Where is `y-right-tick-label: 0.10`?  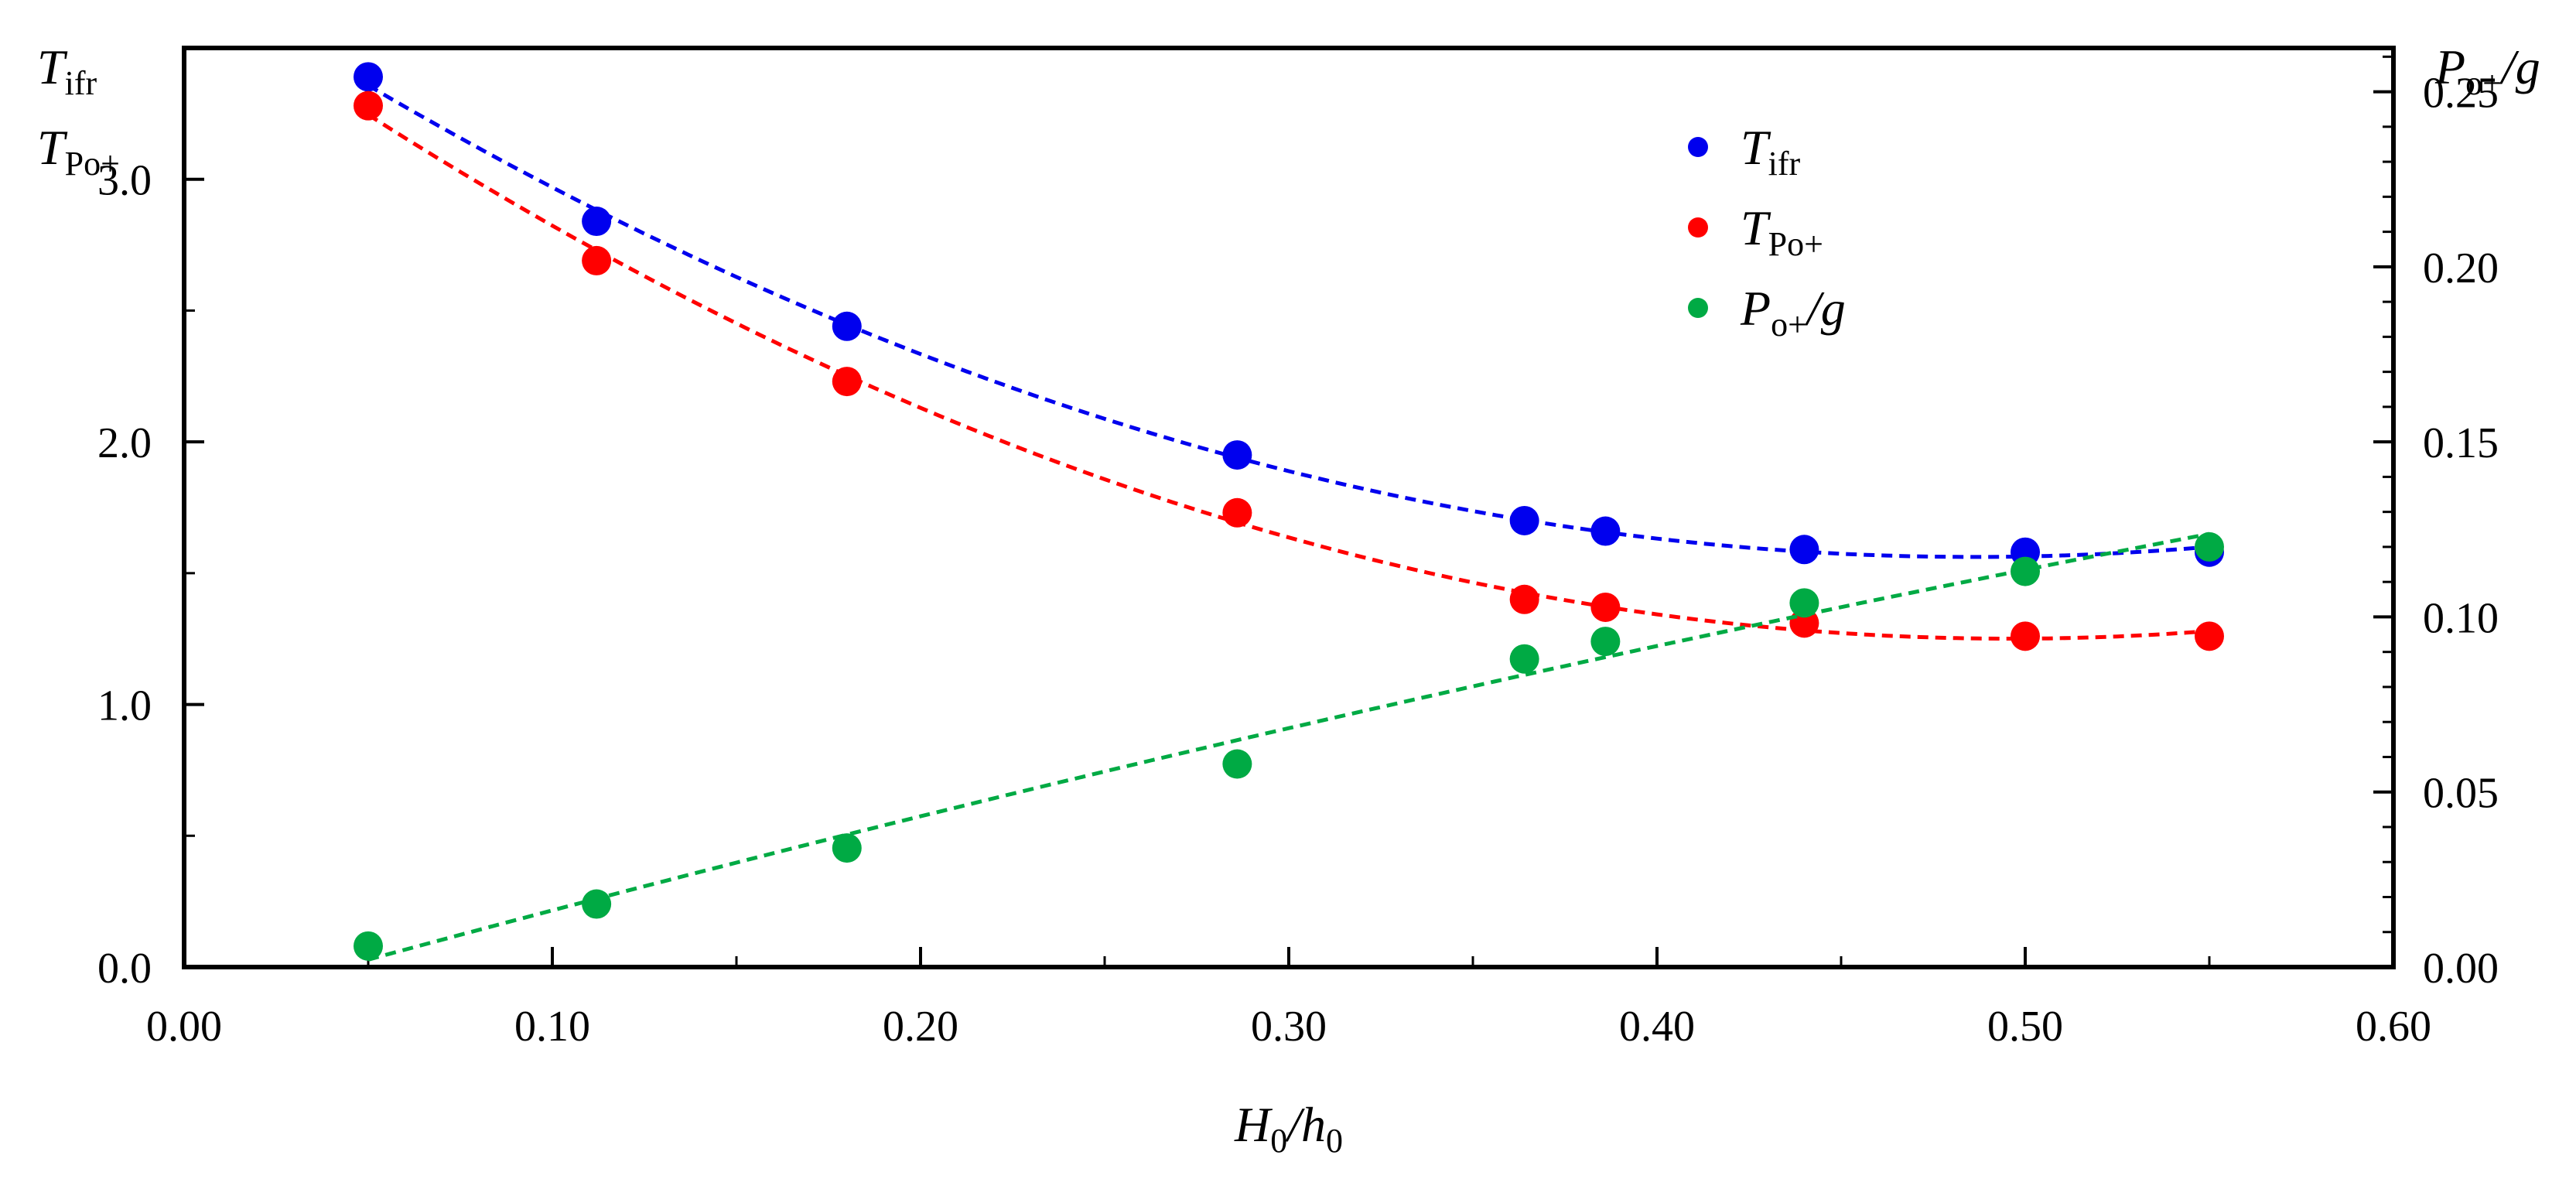
y-right-tick-label: 0.10 is located at coordinates (2461, 618).